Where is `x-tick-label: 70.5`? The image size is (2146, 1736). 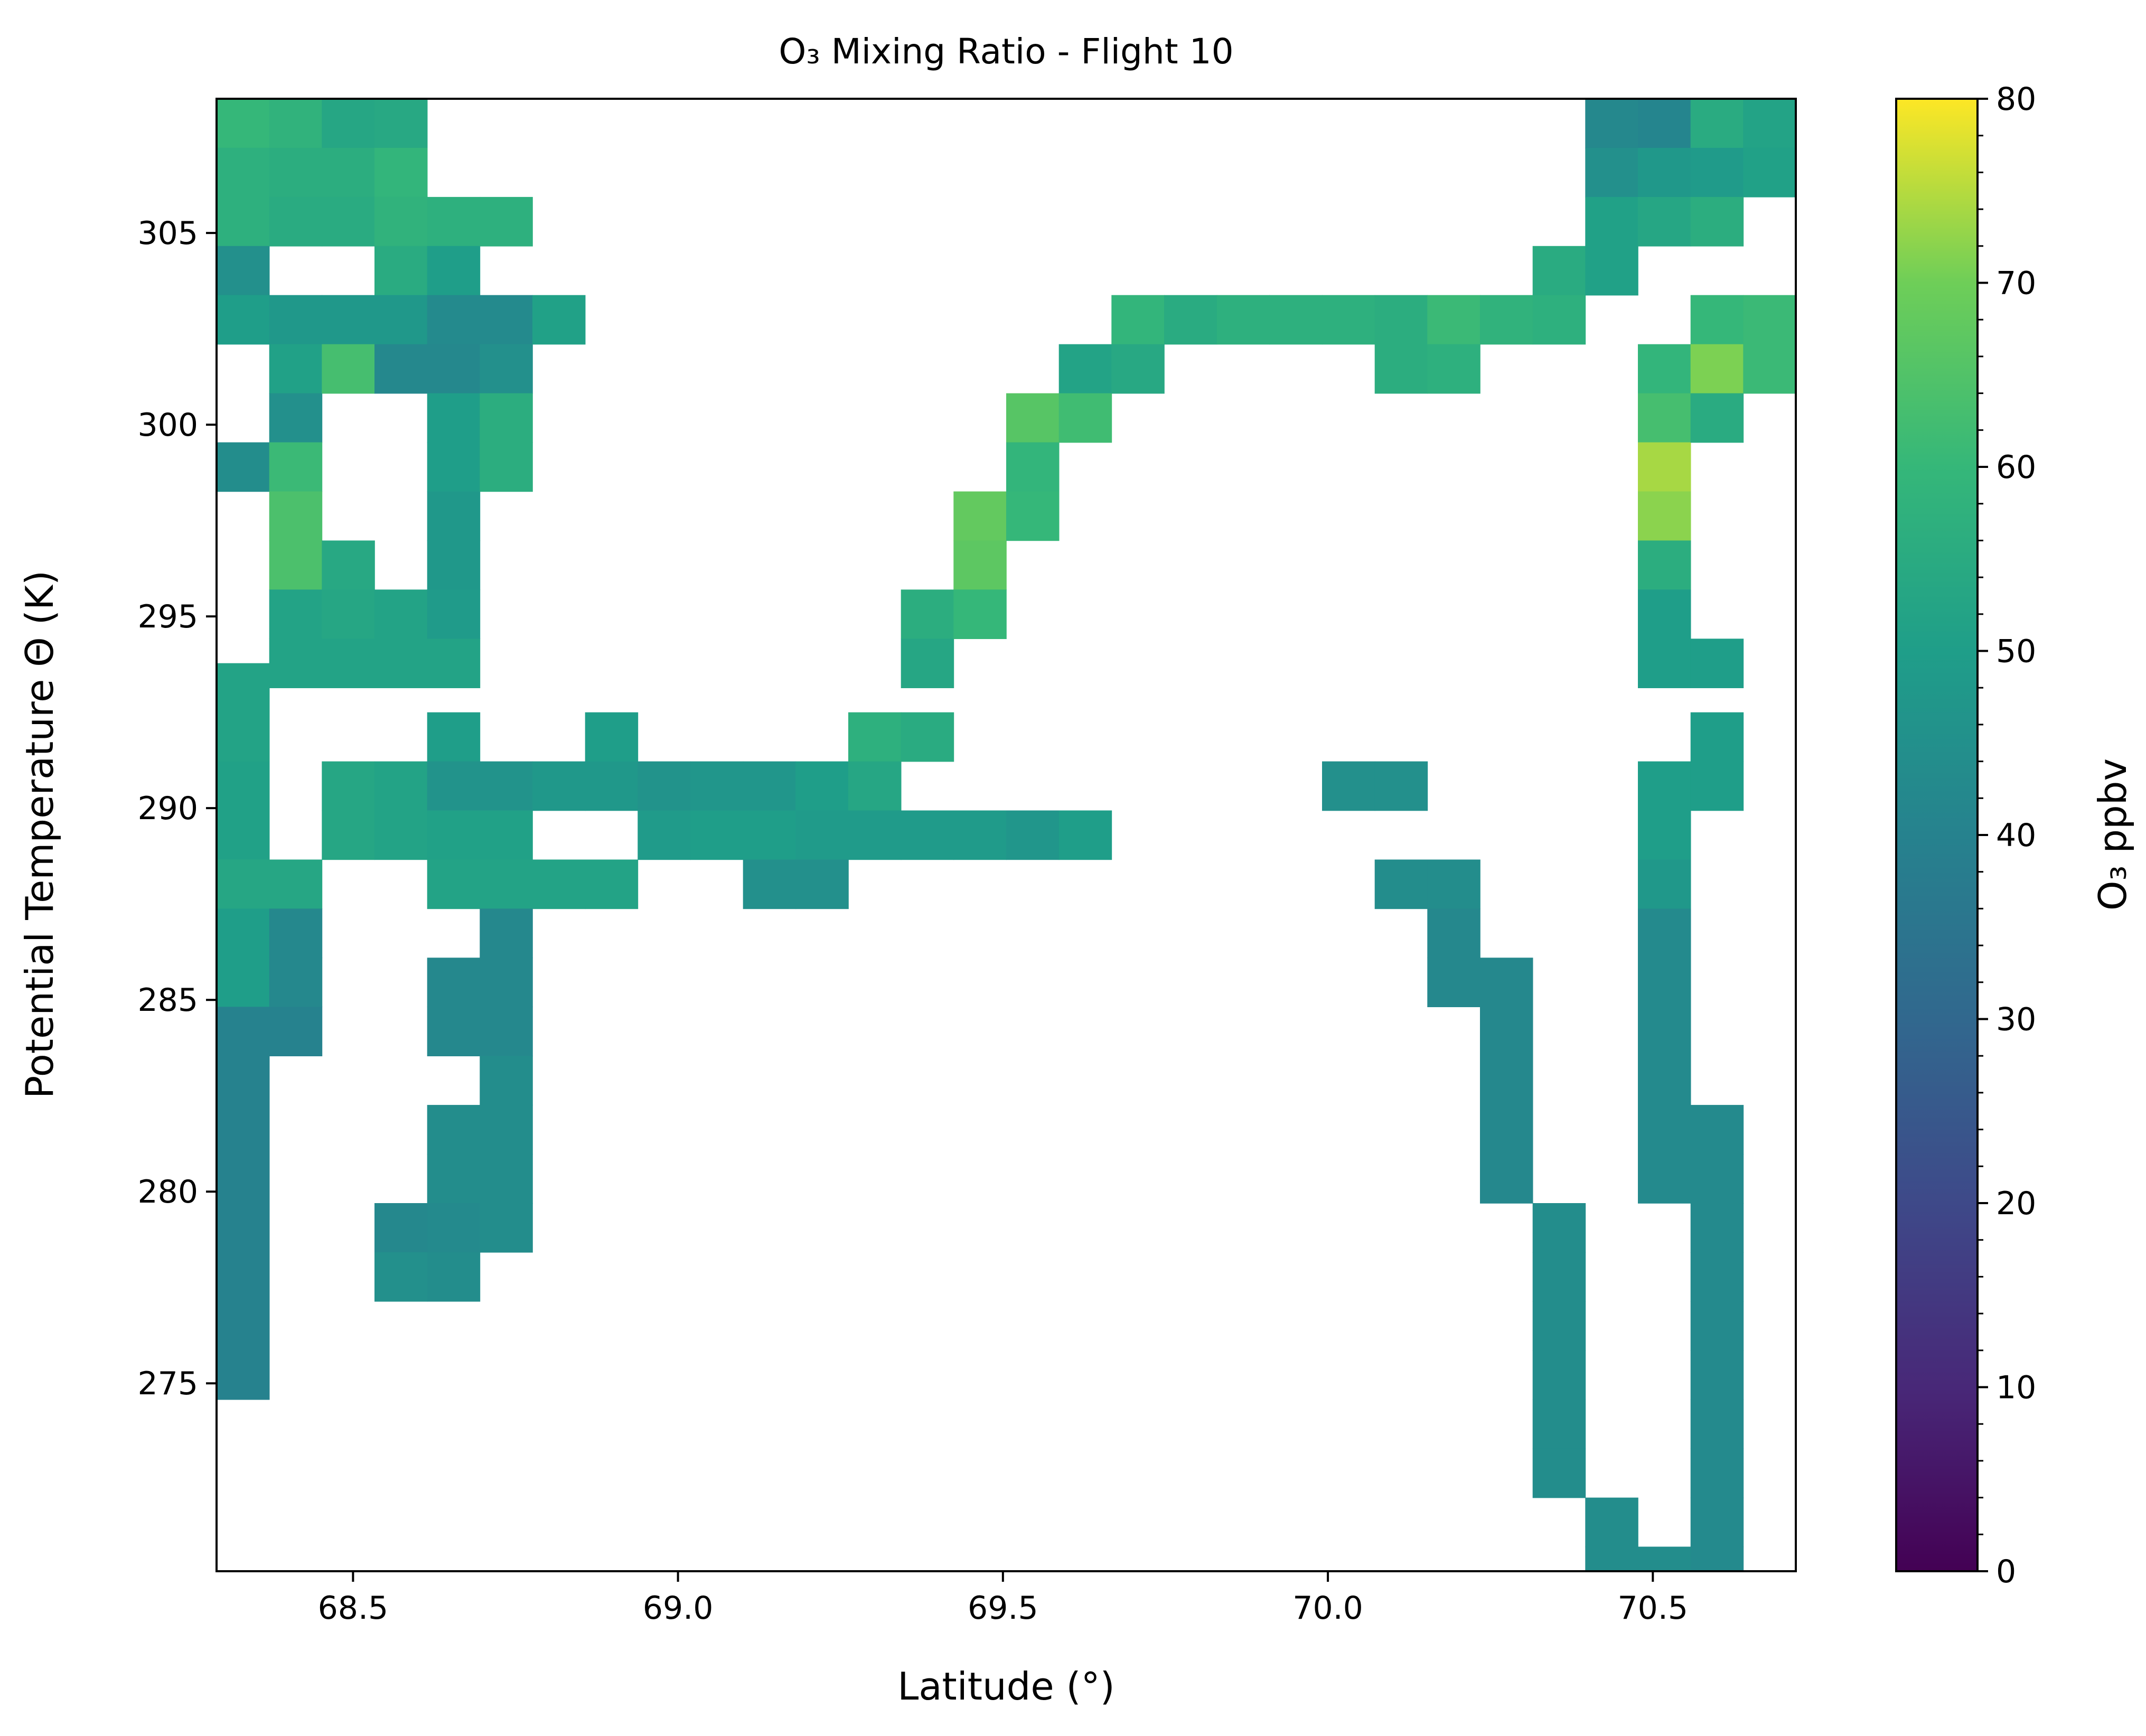
x-tick-label: 70.5 is located at coordinates (1653, 1608).